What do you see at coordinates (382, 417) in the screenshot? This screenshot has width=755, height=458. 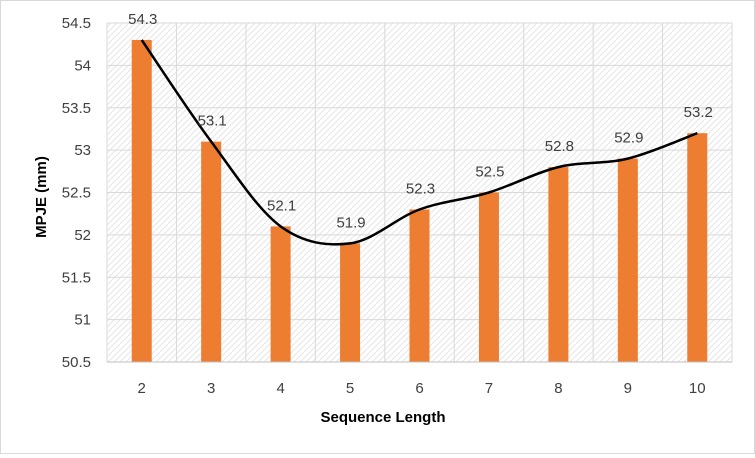 I see `x-axis-title: Sequence Length` at bounding box center [382, 417].